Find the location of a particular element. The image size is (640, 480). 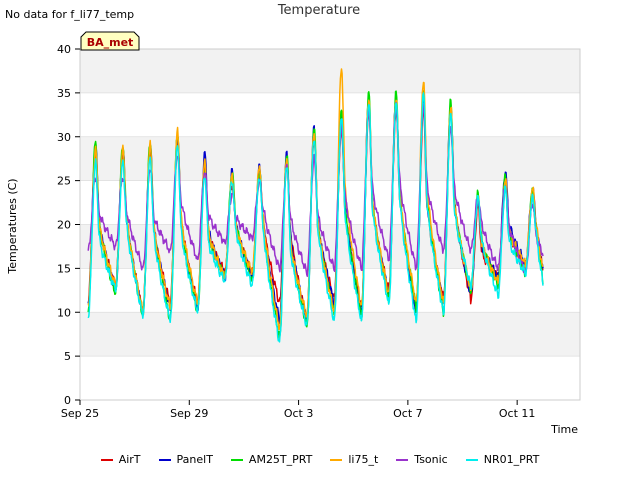

legend-item: AM25T_PRT is located at coordinates (271, 459).